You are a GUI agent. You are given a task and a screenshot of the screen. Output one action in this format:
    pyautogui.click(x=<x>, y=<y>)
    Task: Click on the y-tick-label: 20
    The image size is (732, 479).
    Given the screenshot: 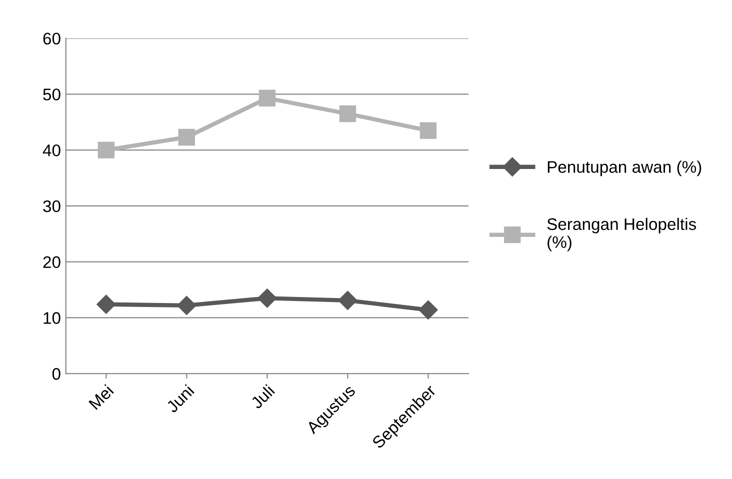 What is the action you would take?
    pyautogui.click(x=51, y=262)
    